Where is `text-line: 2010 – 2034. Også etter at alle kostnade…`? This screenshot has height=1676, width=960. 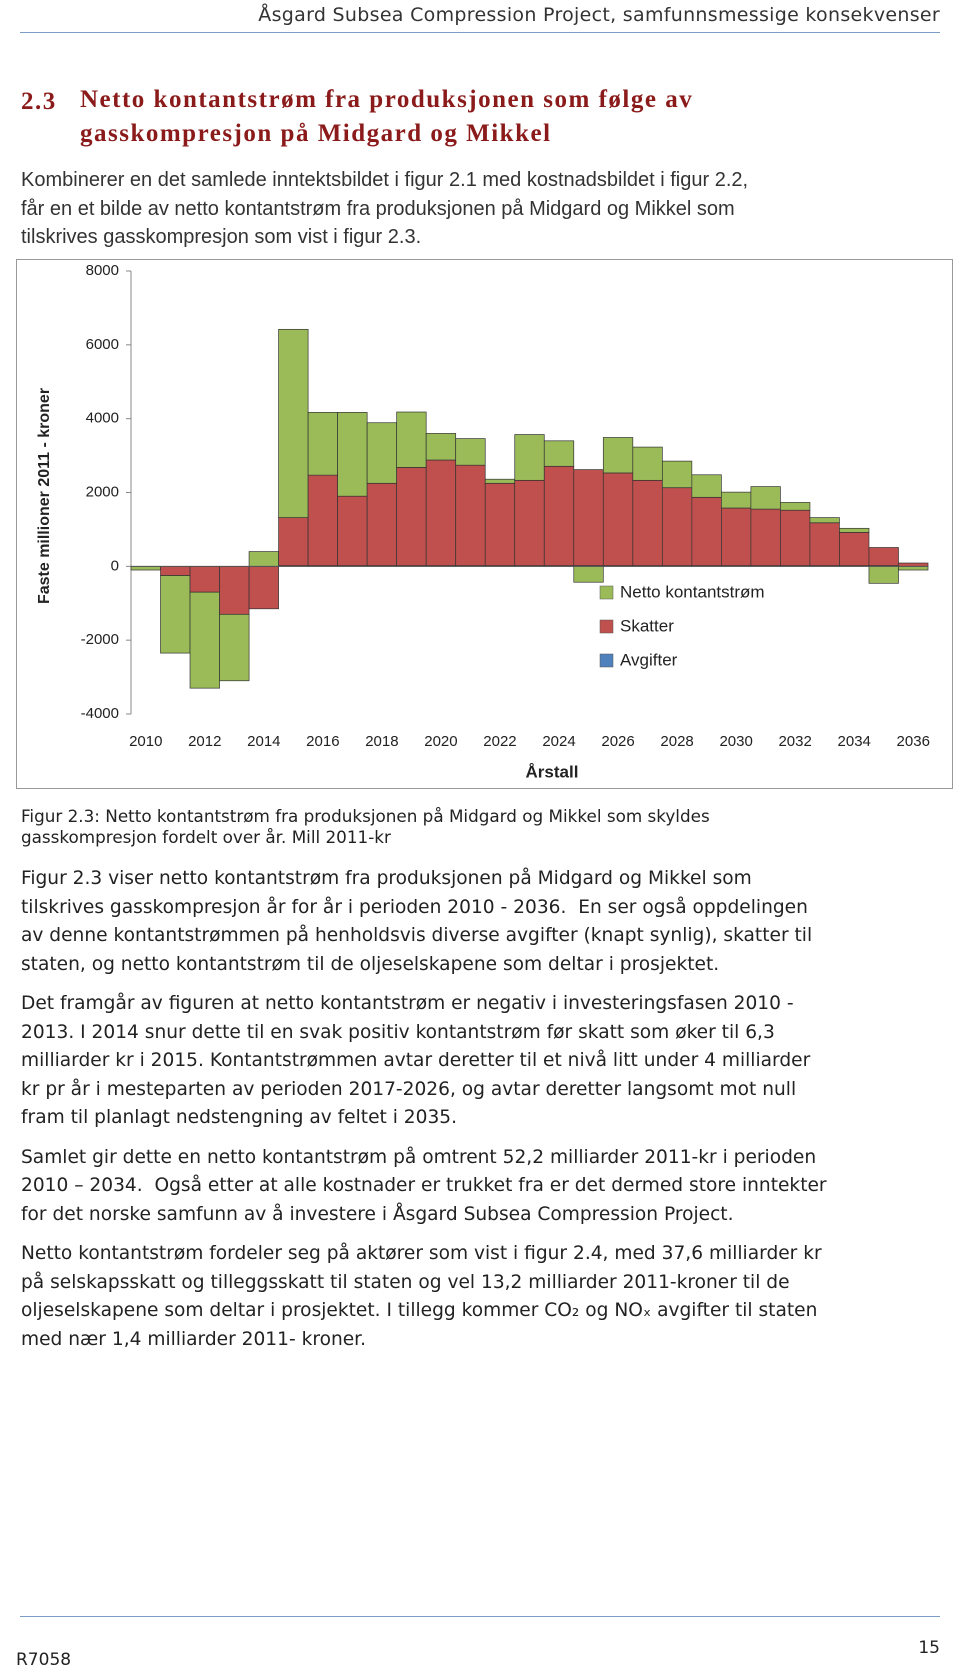
text-line: 2010 – 2034. Også etter at alle kostnade… is located at coordinates (424, 1185).